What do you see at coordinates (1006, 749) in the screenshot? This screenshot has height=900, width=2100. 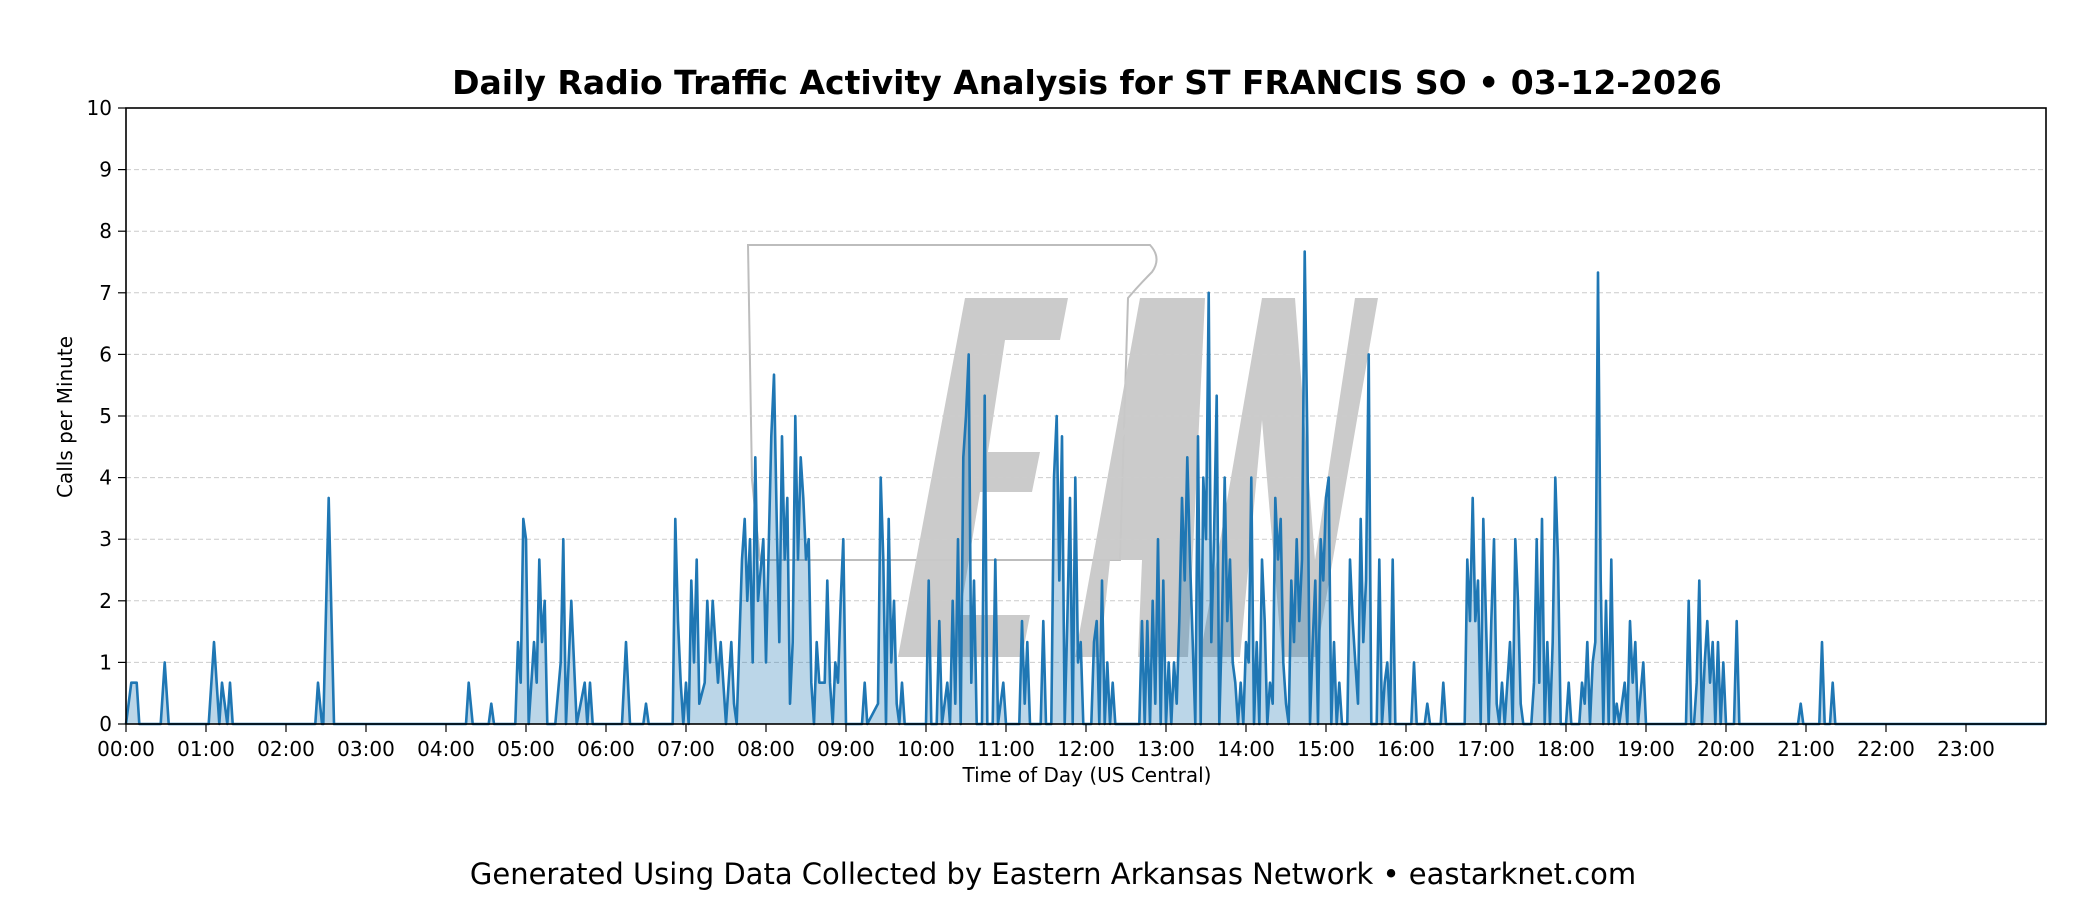 I see `x-tick-label: 11:00` at bounding box center [1006, 749].